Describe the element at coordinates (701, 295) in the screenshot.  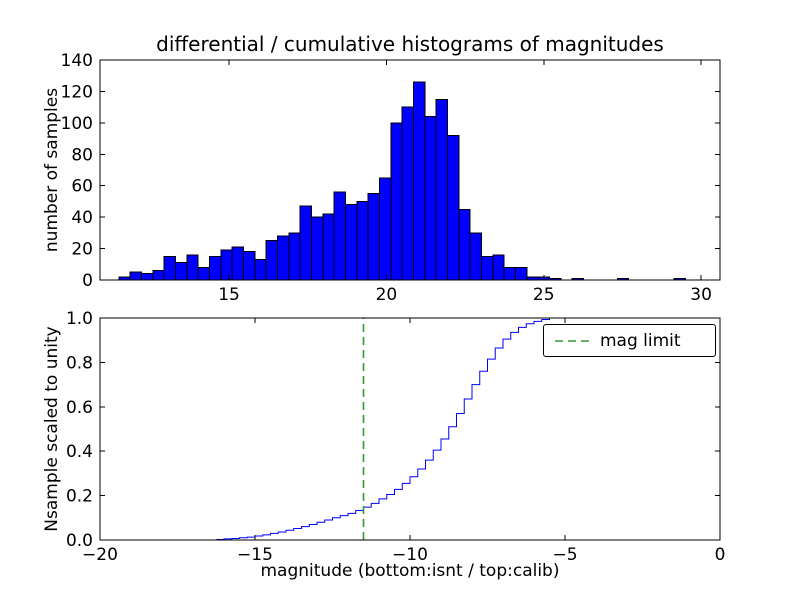
I see `x-tick-label: 30` at that location.